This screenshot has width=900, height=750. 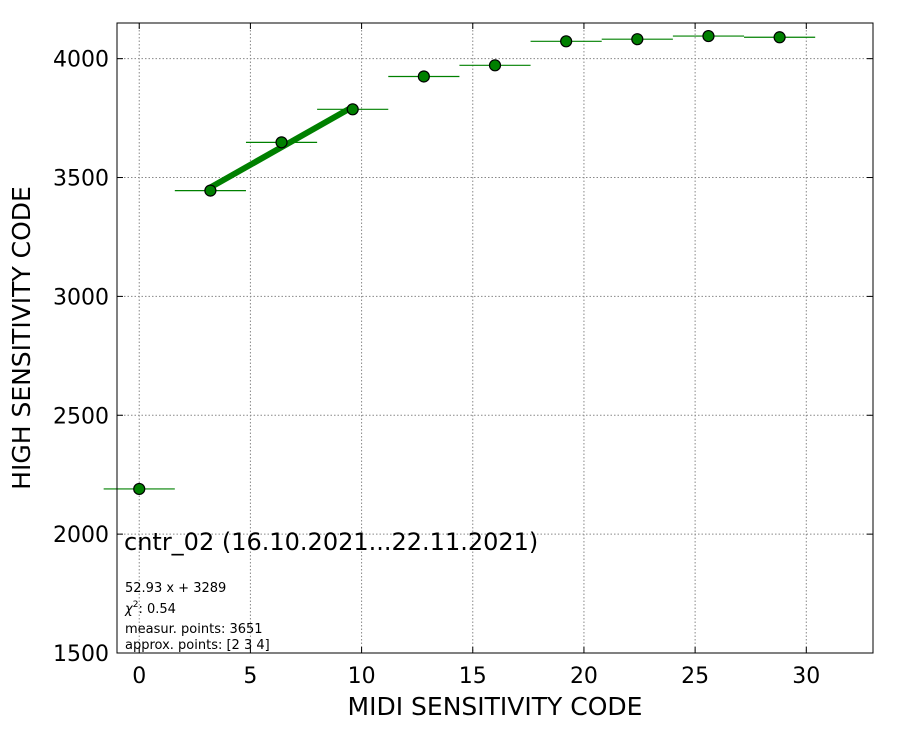 What do you see at coordinates (250, 676) in the screenshot?
I see `x-tick-label: 5` at bounding box center [250, 676].